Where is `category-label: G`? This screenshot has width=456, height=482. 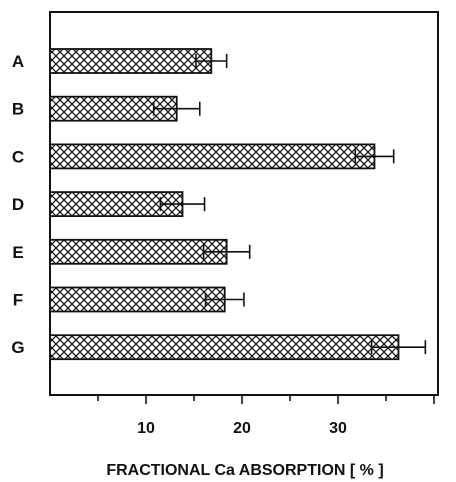 category-label: G is located at coordinates (17, 347).